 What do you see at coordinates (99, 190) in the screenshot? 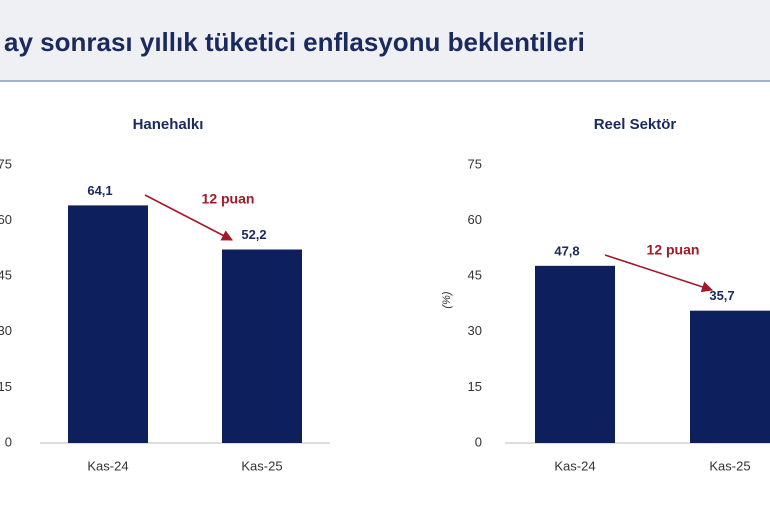
I see `value-label: 64,1` at bounding box center [99, 190].